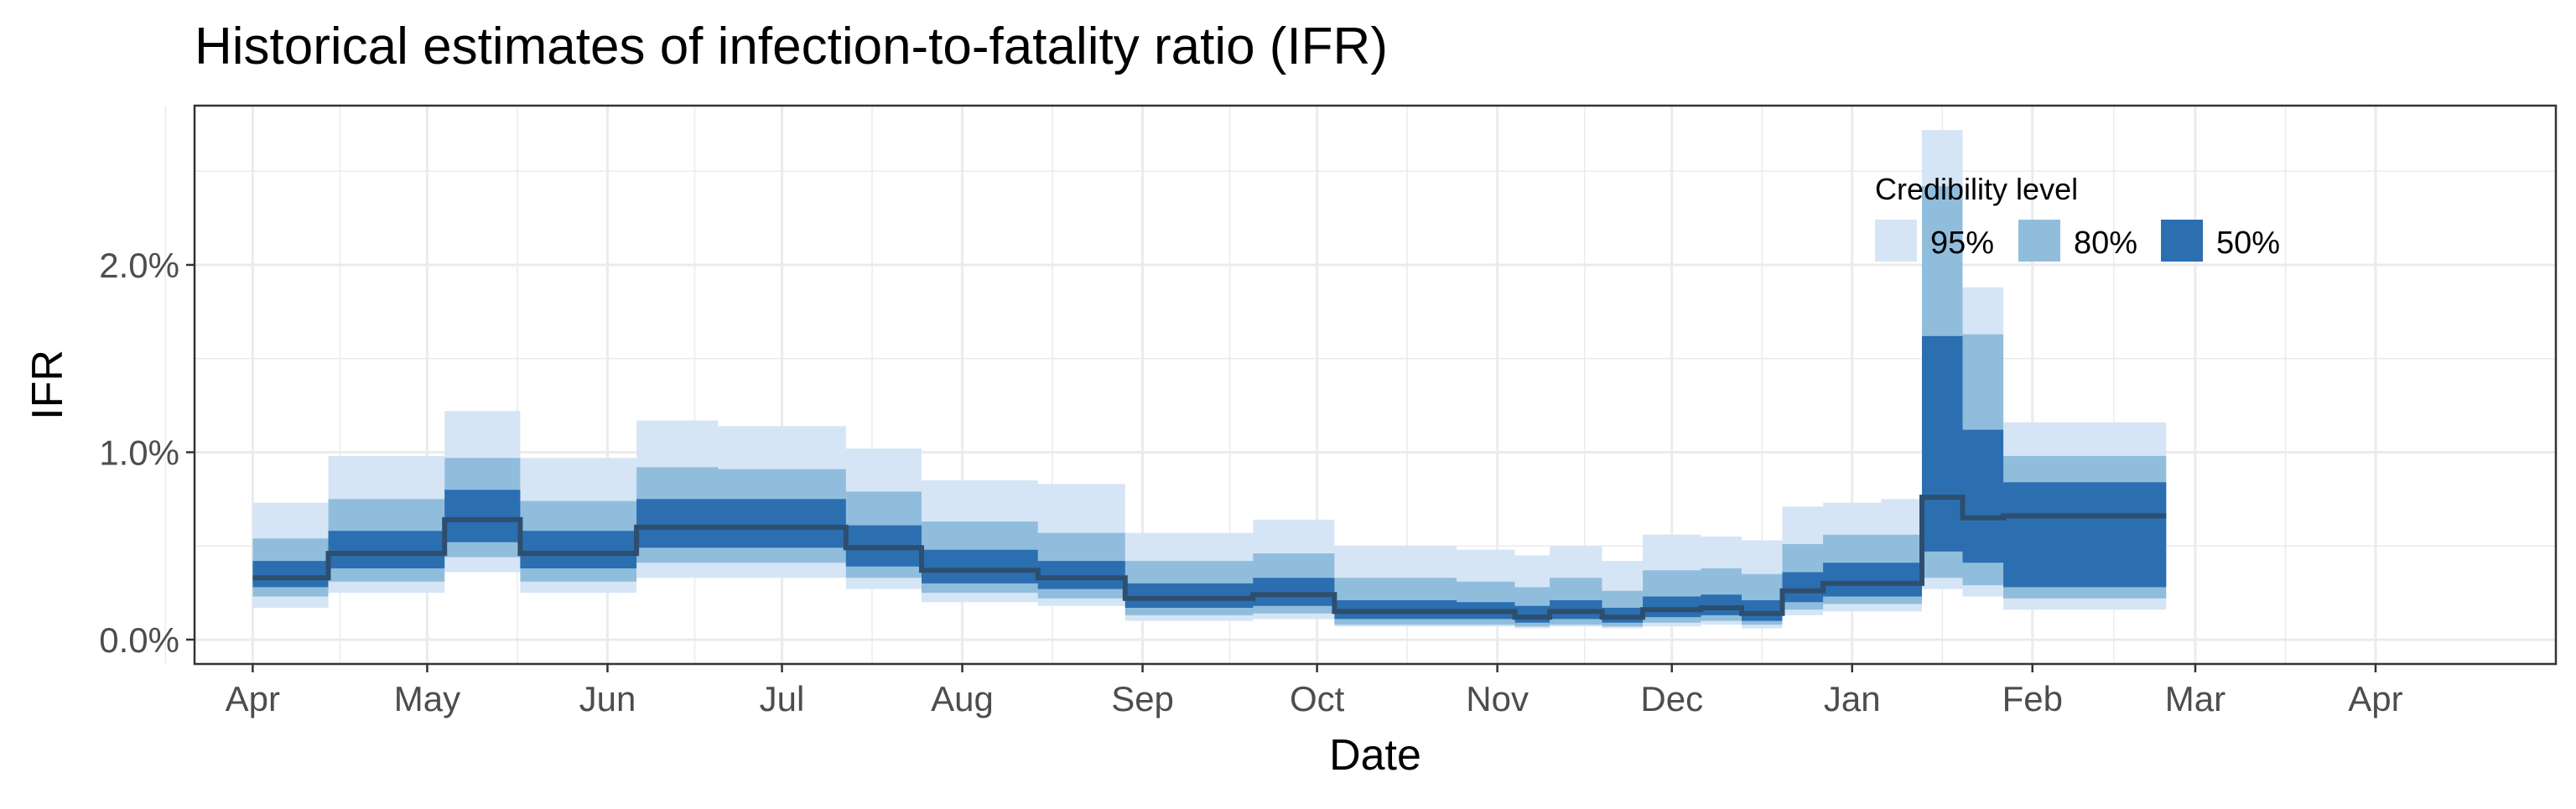 This screenshot has height=809, width=2576. I want to click on x-tick-label: May, so click(427, 698).